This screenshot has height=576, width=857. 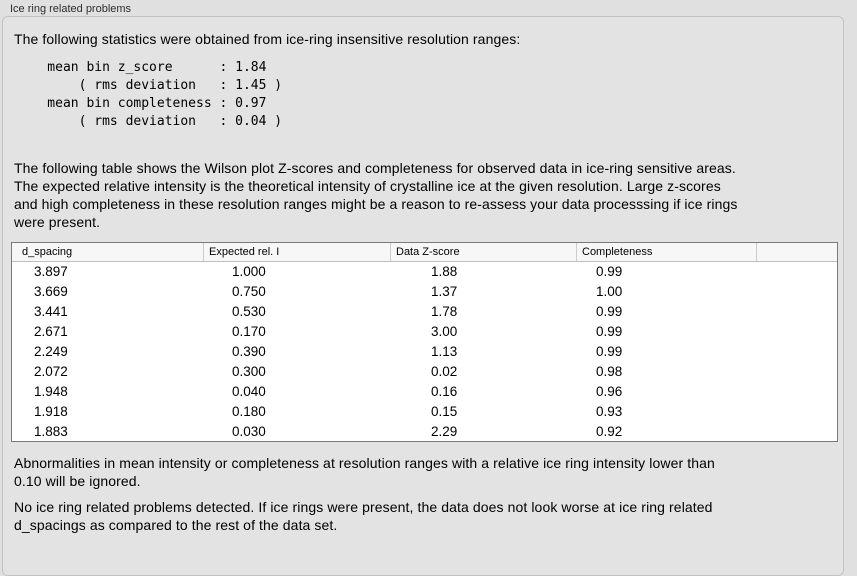 What do you see at coordinates (249, 292) in the screenshot?
I see `table-cell: 0.750` at bounding box center [249, 292].